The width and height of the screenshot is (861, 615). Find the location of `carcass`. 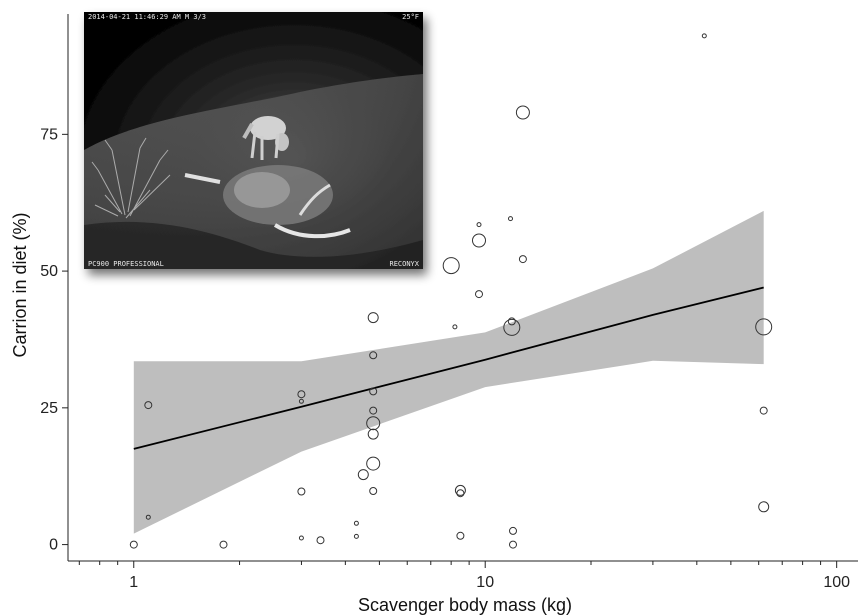

carcass is located at coordinates (267, 202).